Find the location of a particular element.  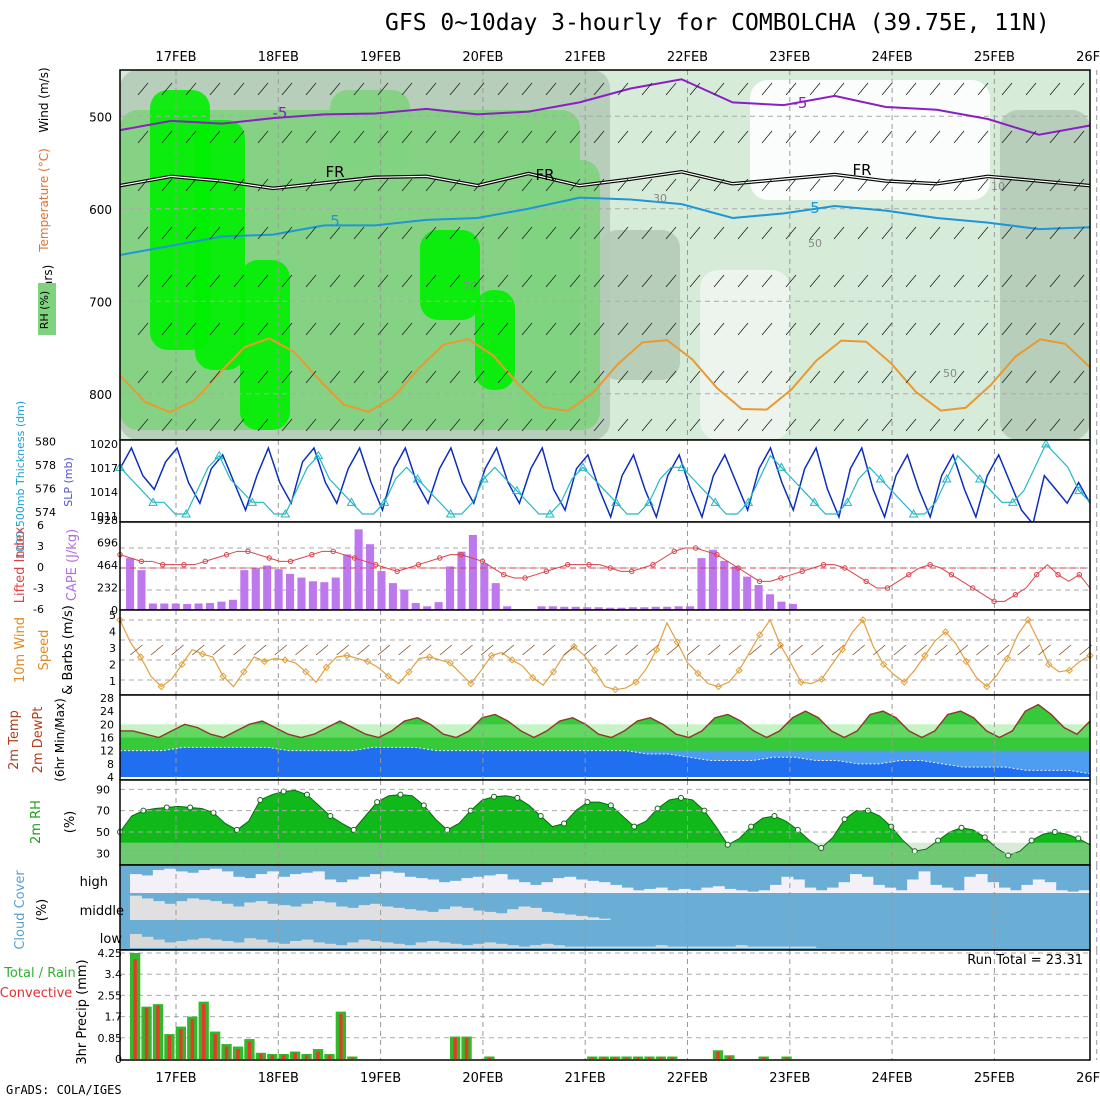

wind-tick-label: 4 is located at coordinates (112, 632).